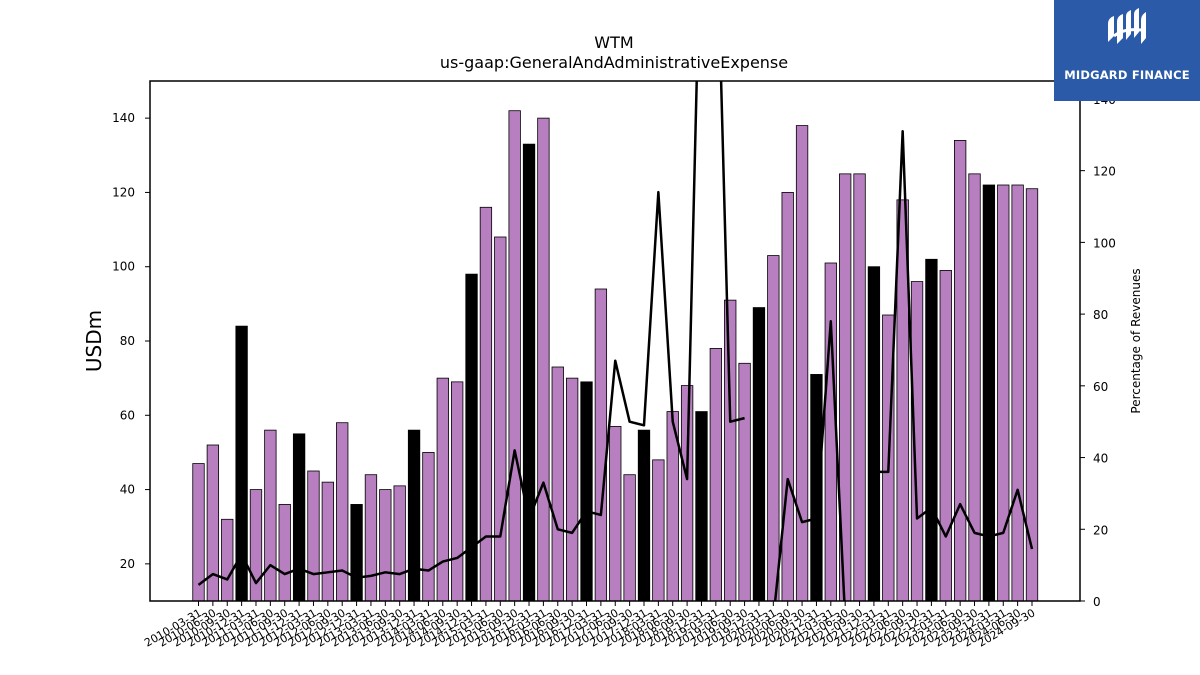 This screenshot has height=675, width=1200. What do you see at coordinates (123, 192) in the screenshot?
I see `y-tick-label: 120` at bounding box center [123, 192].